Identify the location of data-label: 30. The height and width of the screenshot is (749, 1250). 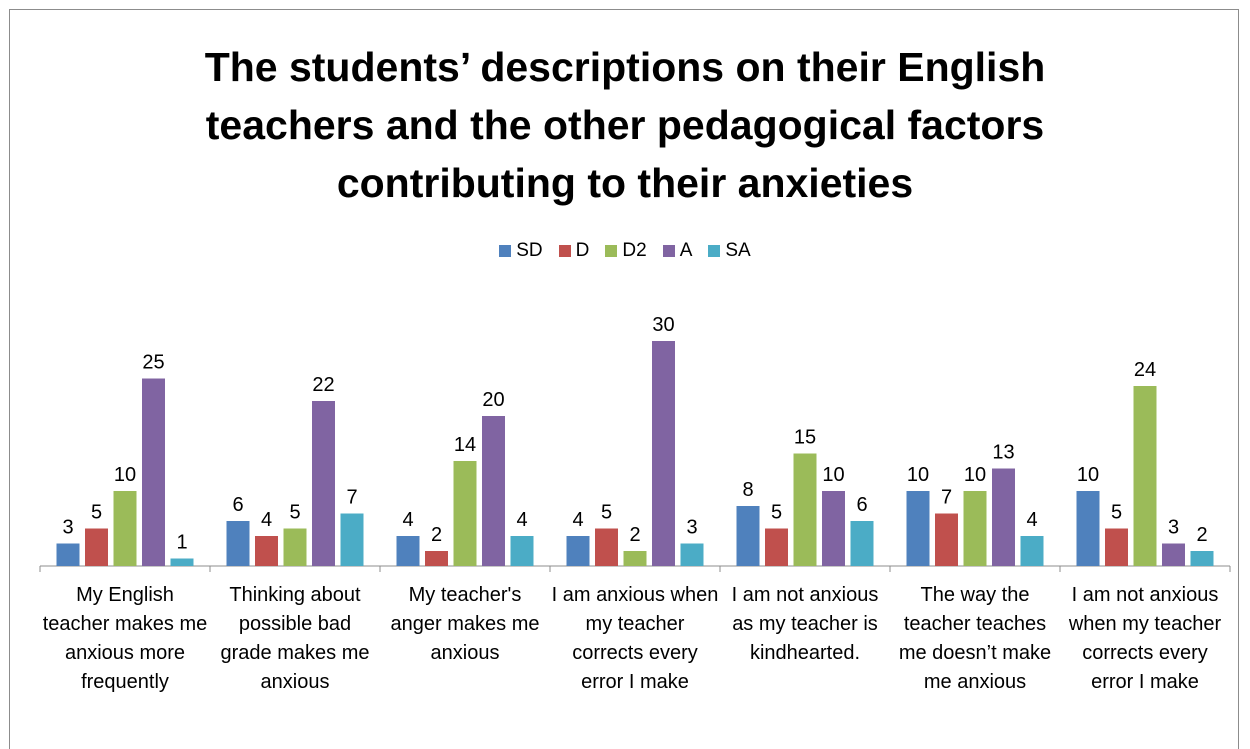
(663, 325).